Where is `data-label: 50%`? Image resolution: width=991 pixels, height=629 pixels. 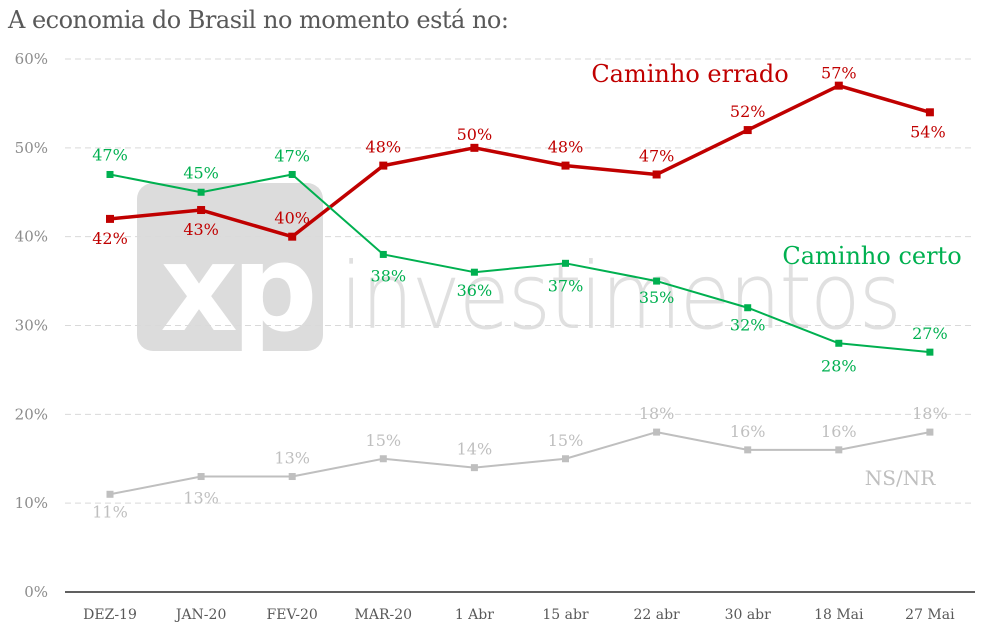 data-label: 50% is located at coordinates (475, 134).